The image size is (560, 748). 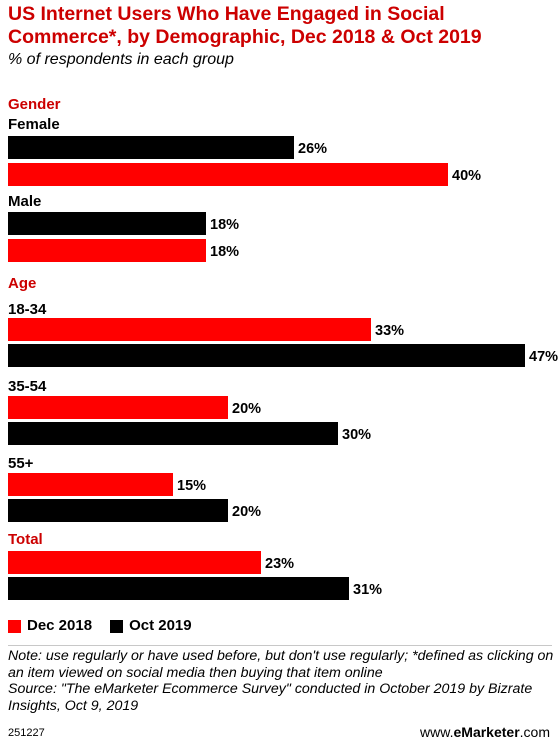 What do you see at coordinates (224, 252) in the screenshot?
I see `data-label-male-dec-2018: 18%` at bounding box center [224, 252].